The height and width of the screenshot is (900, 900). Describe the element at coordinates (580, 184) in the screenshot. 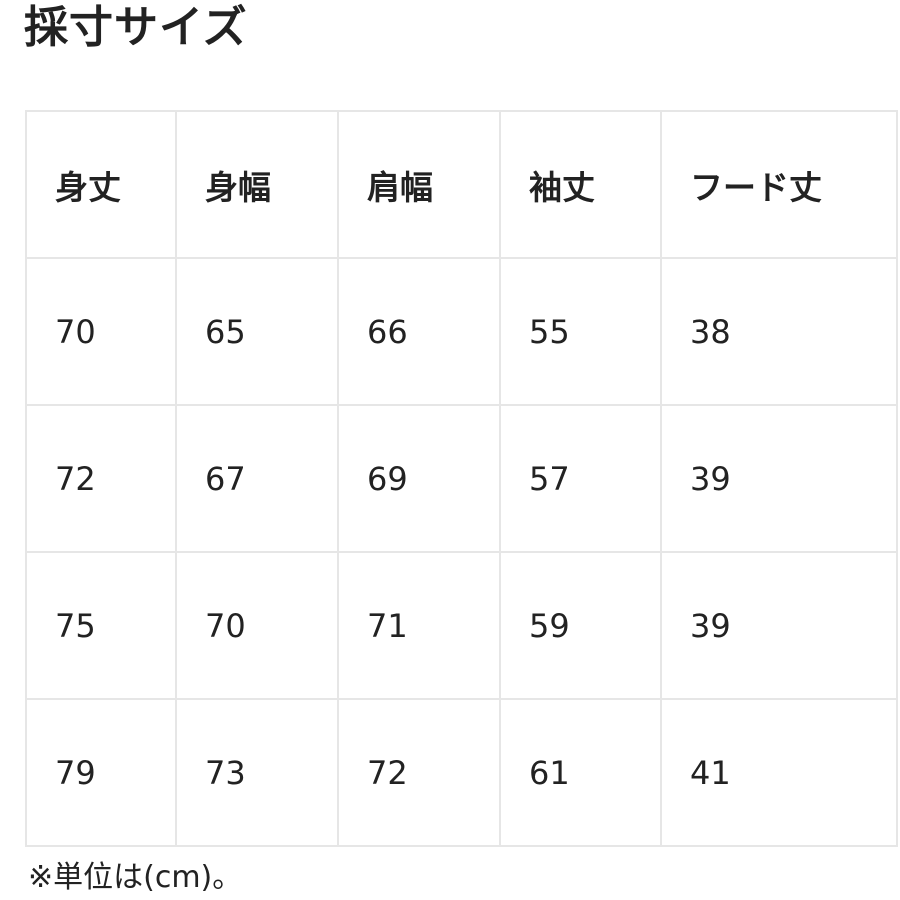

I see `column-header: 袖丈` at that location.